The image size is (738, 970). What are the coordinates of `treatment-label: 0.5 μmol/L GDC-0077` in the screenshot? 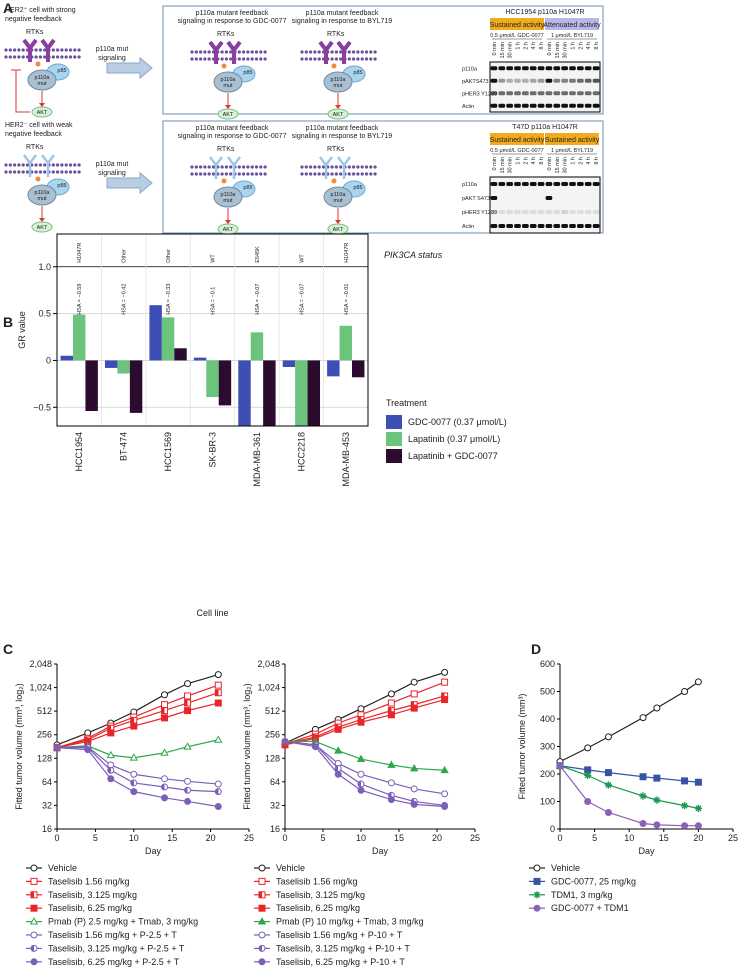 It's located at (516, 151).